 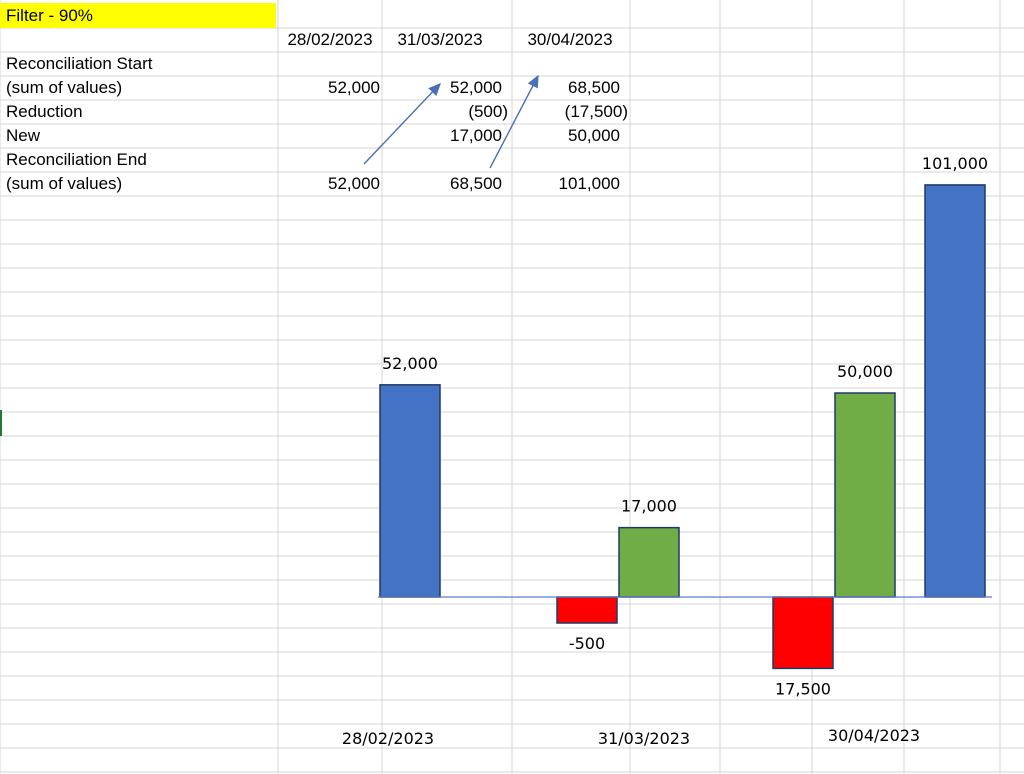 What do you see at coordinates (589, 183) in the screenshot?
I see `cell-end-3: 101,000` at bounding box center [589, 183].